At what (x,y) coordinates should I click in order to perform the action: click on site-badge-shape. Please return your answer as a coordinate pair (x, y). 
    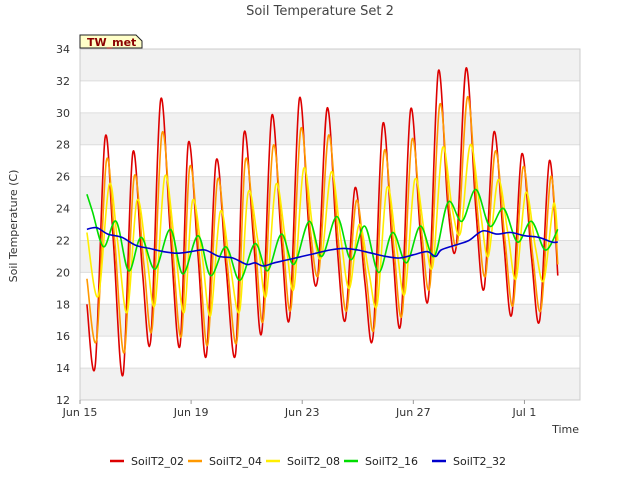
    Looking at the image, I should click on (111, 41).